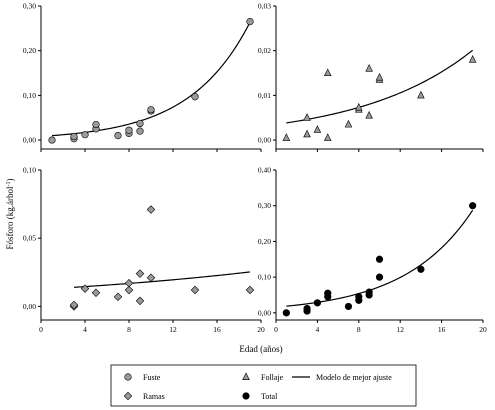  What do you see at coordinates (260, 349) in the screenshot?
I see `x-axis-title: Edad (años)` at bounding box center [260, 349].